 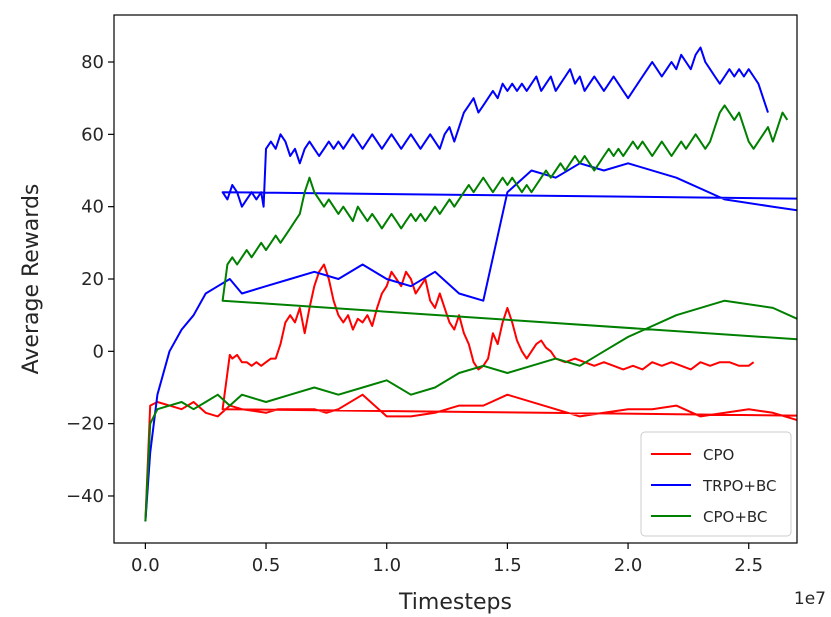 What do you see at coordinates (85, 496) in the screenshot?
I see `y-tick-label: −40` at bounding box center [85, 496].